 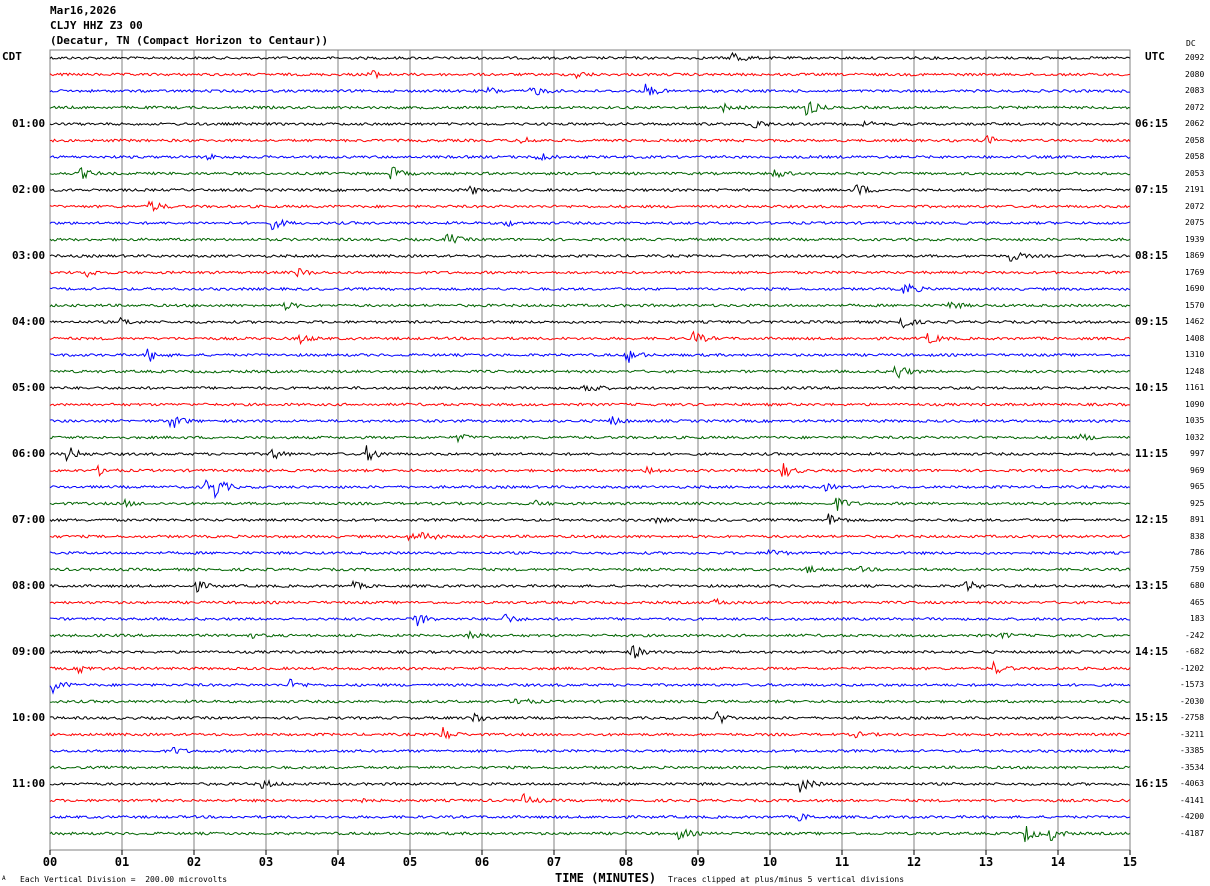 I want to click on dc-offset-value: 2053, so click(x=1195, y=173).